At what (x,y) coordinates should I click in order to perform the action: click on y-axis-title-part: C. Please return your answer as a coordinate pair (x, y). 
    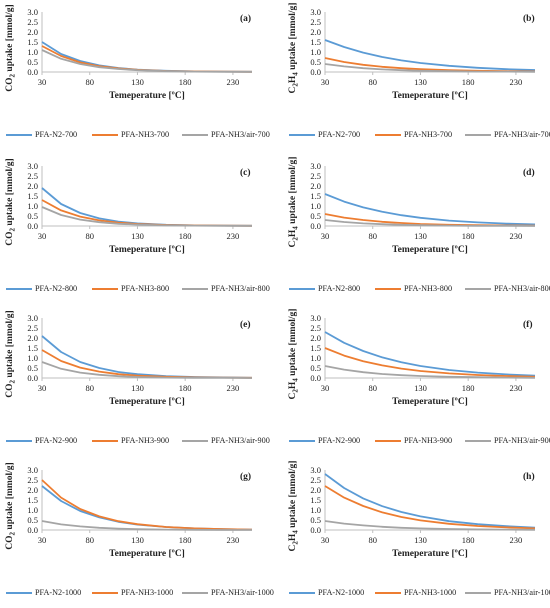
    Looking at the image, I should click on (293, 547).